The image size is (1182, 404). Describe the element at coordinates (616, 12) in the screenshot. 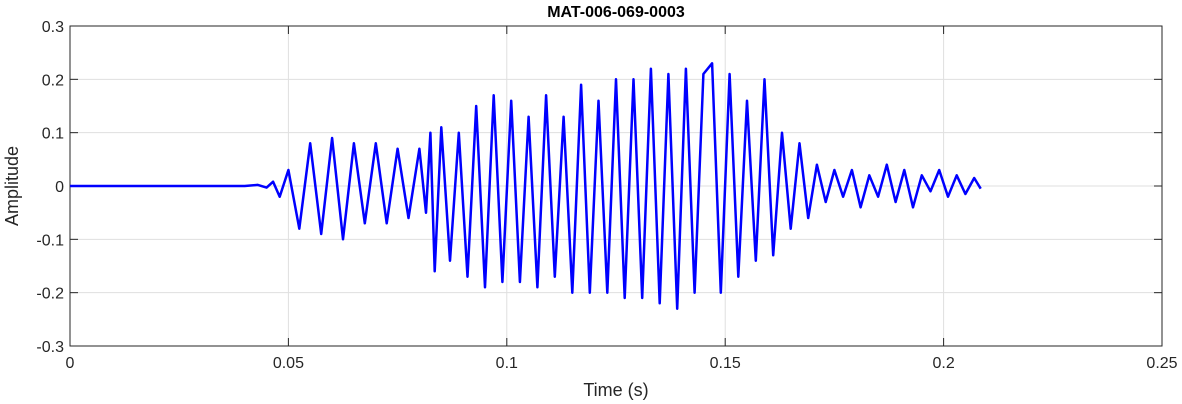

I see `chart-title: MAT-006-069-0003` at that location.